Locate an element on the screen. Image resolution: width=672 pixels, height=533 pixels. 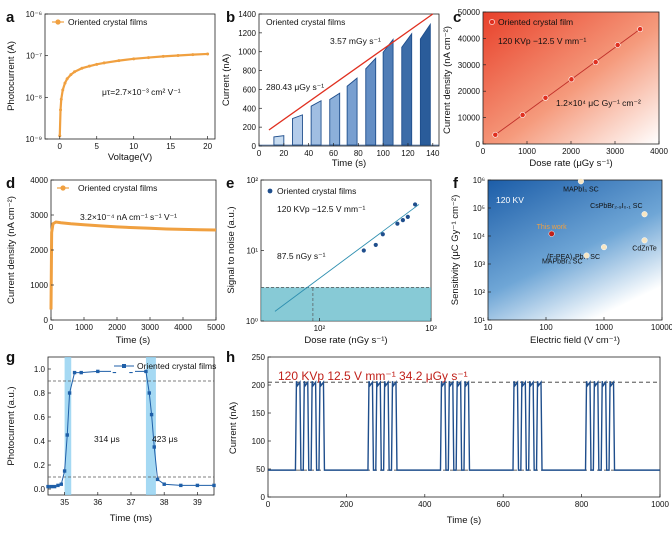
panel-h-ytick-label: 200 is located at coordinates (259, 385).